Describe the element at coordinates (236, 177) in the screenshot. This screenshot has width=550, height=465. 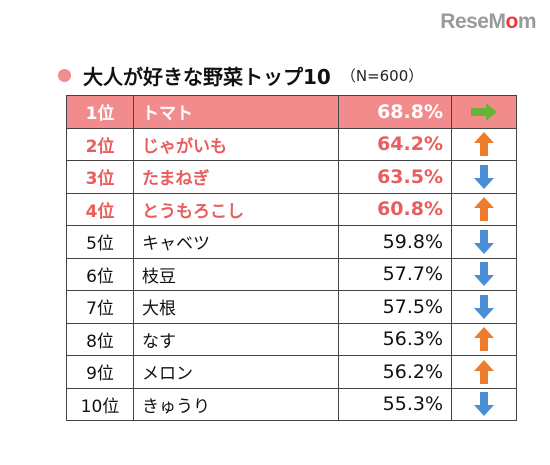
I see `vegetable-name-cell: たまねぎ` at that location.